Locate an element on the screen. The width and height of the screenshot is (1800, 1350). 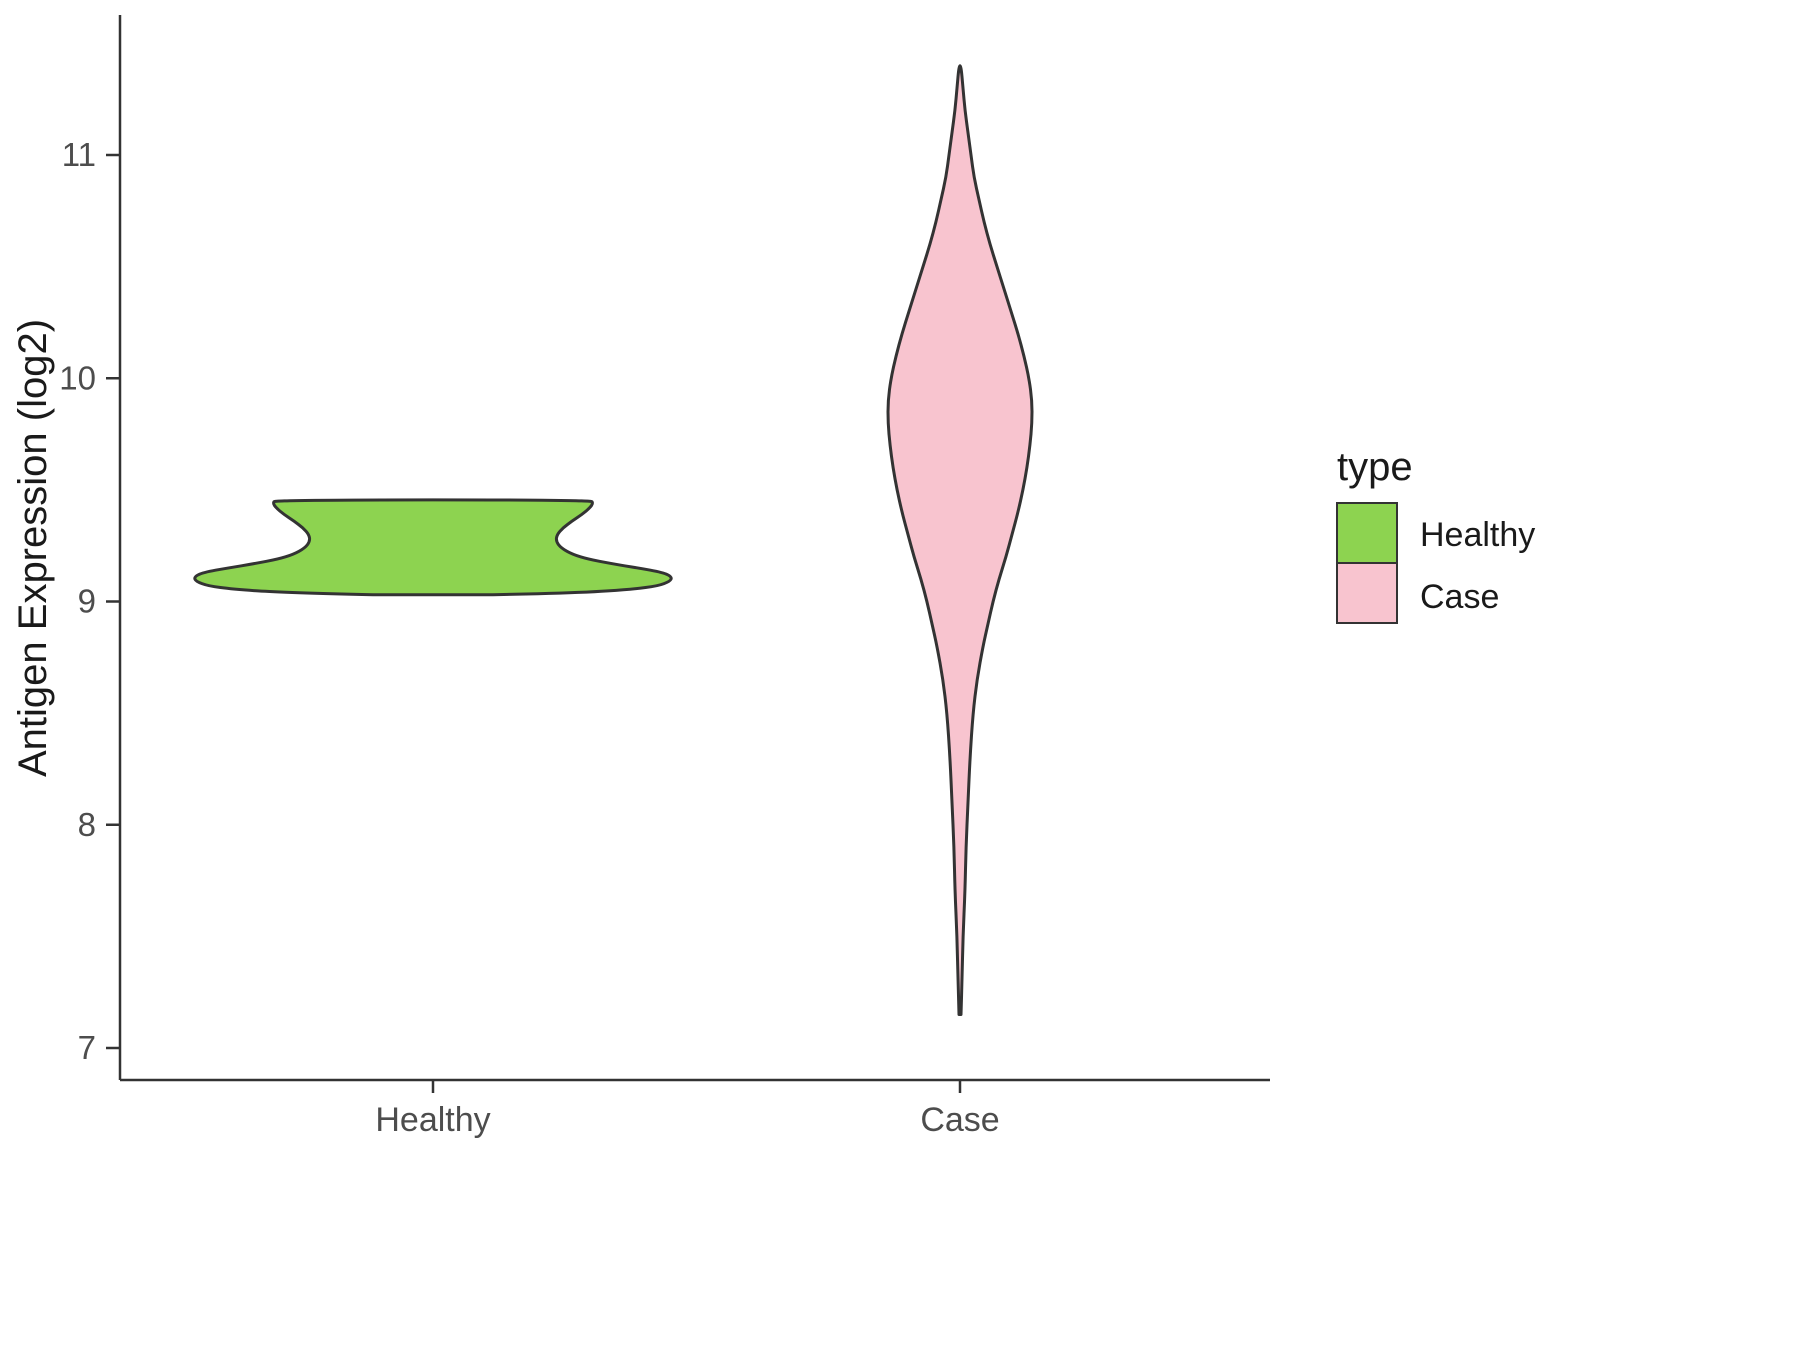
legend-label-healthy: Healthy is located at coordinates (1477, 535).